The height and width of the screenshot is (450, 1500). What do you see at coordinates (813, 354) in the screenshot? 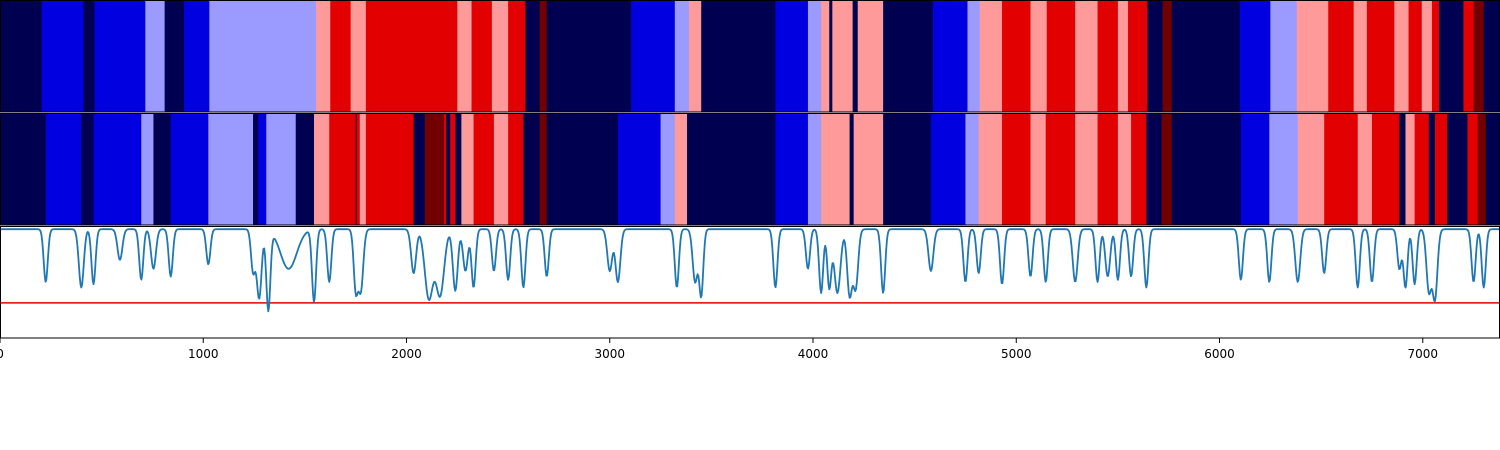
I see `x-tick-label-4: 4000` at bounding box center [813, 354].